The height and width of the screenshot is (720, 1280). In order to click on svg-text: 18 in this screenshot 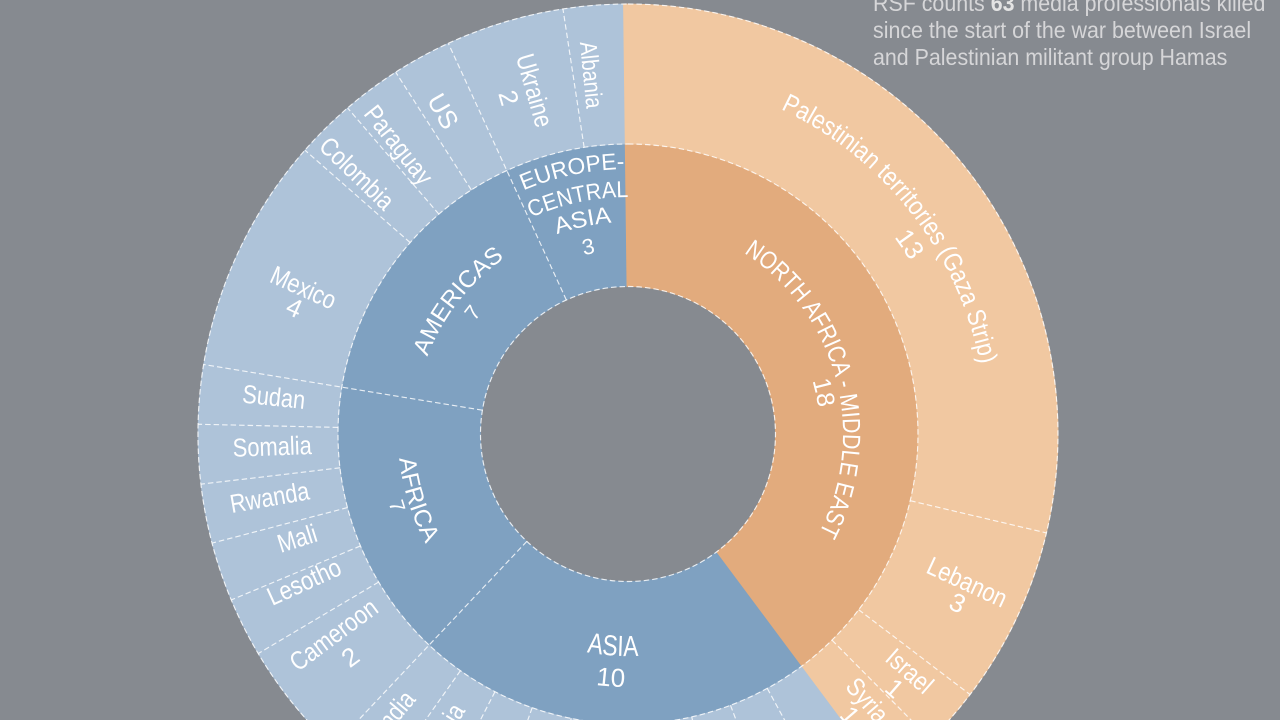, I will do `click(823, 392)`.